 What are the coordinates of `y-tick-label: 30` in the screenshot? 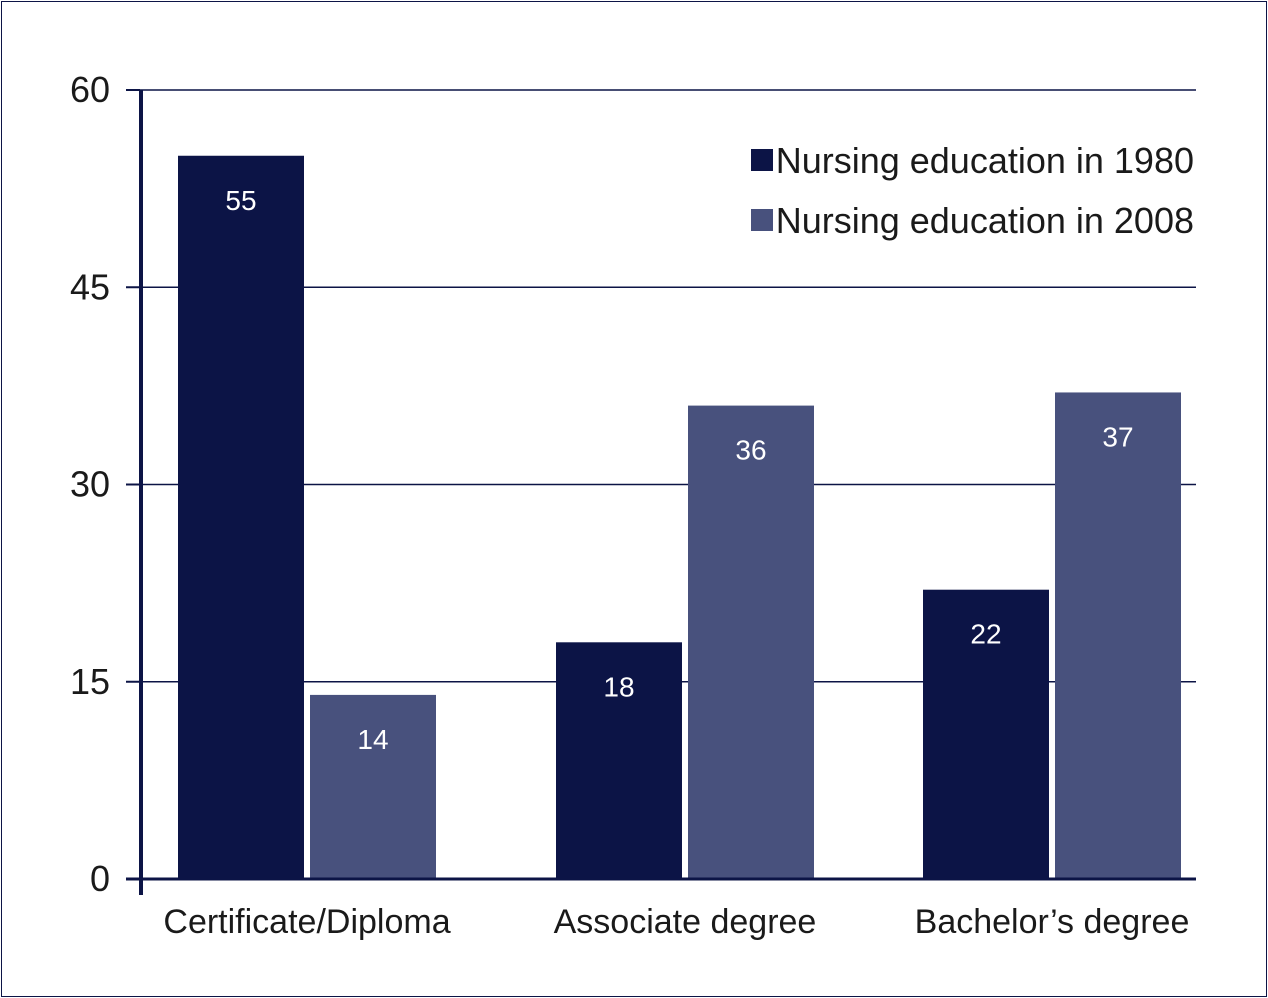 It's located at (90, 484).